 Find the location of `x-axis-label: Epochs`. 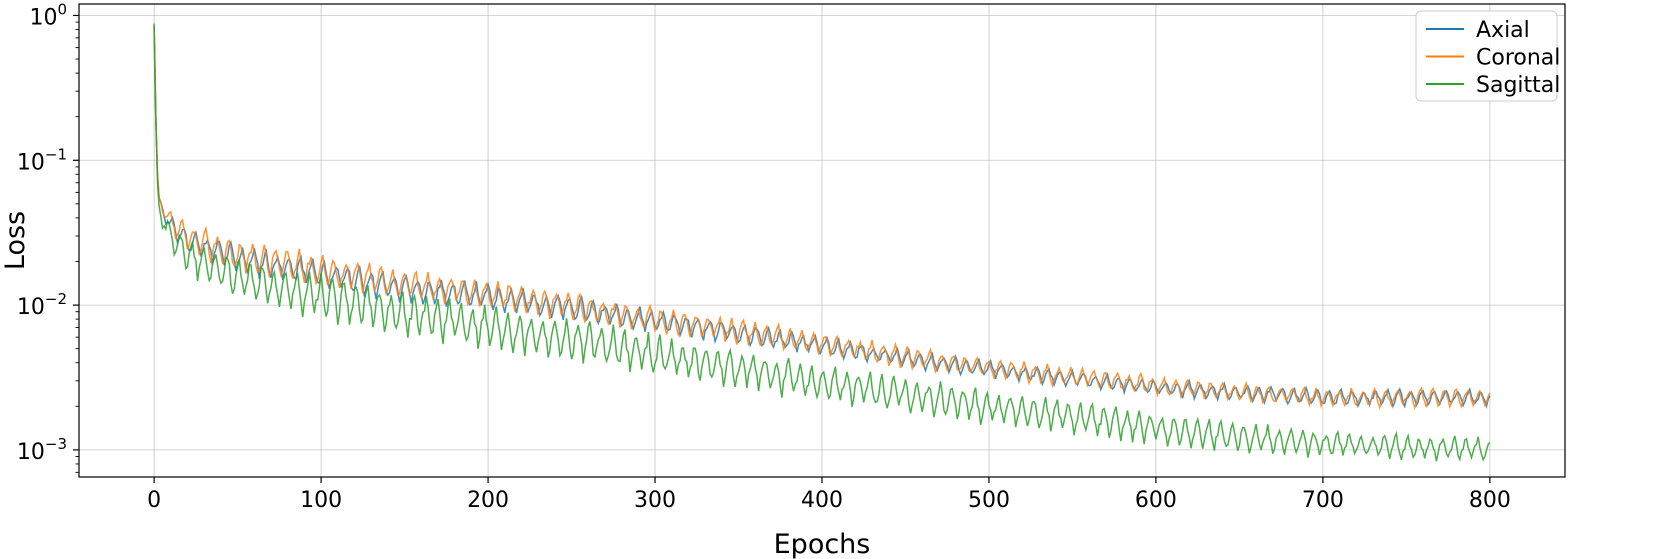

x-axis-label: Epochs is located at coordinates (822, 544).